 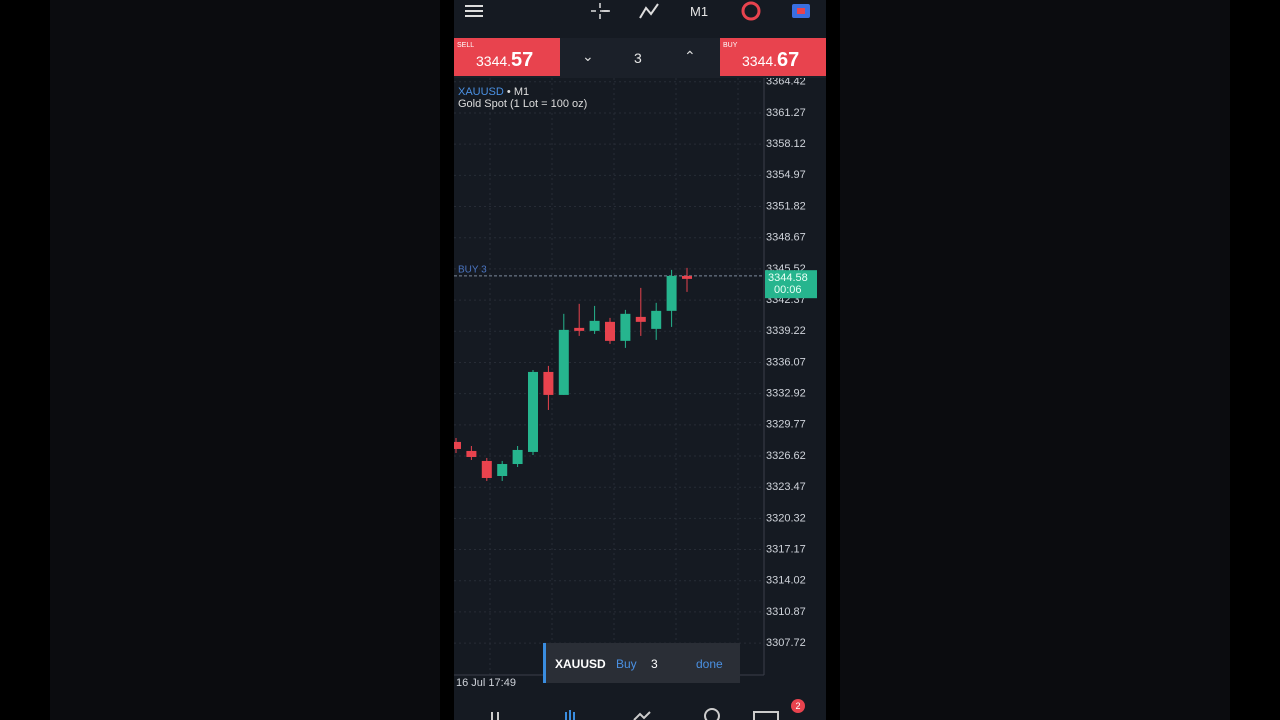 I want to click on sell-button: SELL 3344.57, so click(x=507, y=57).